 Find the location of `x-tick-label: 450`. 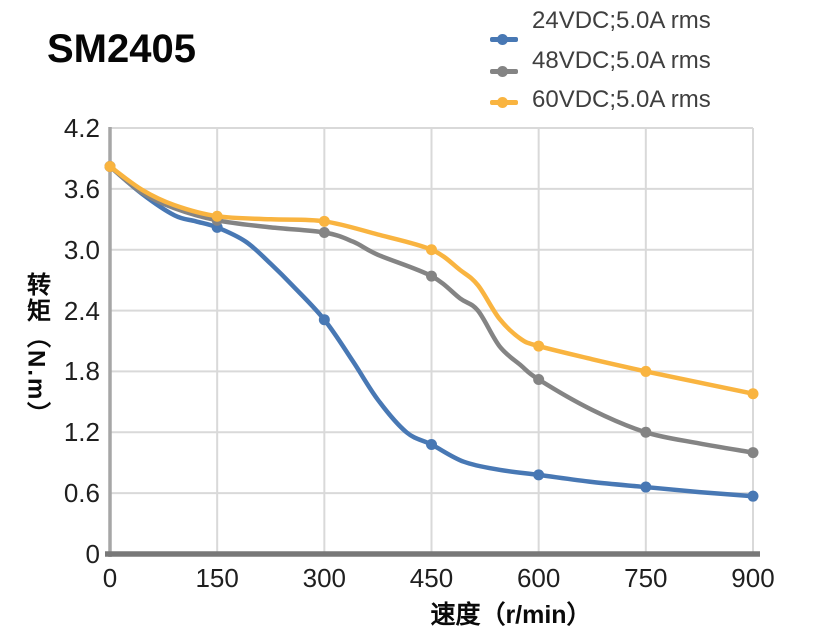

x-tick-label: 450 is located at coordinates (431, 578).